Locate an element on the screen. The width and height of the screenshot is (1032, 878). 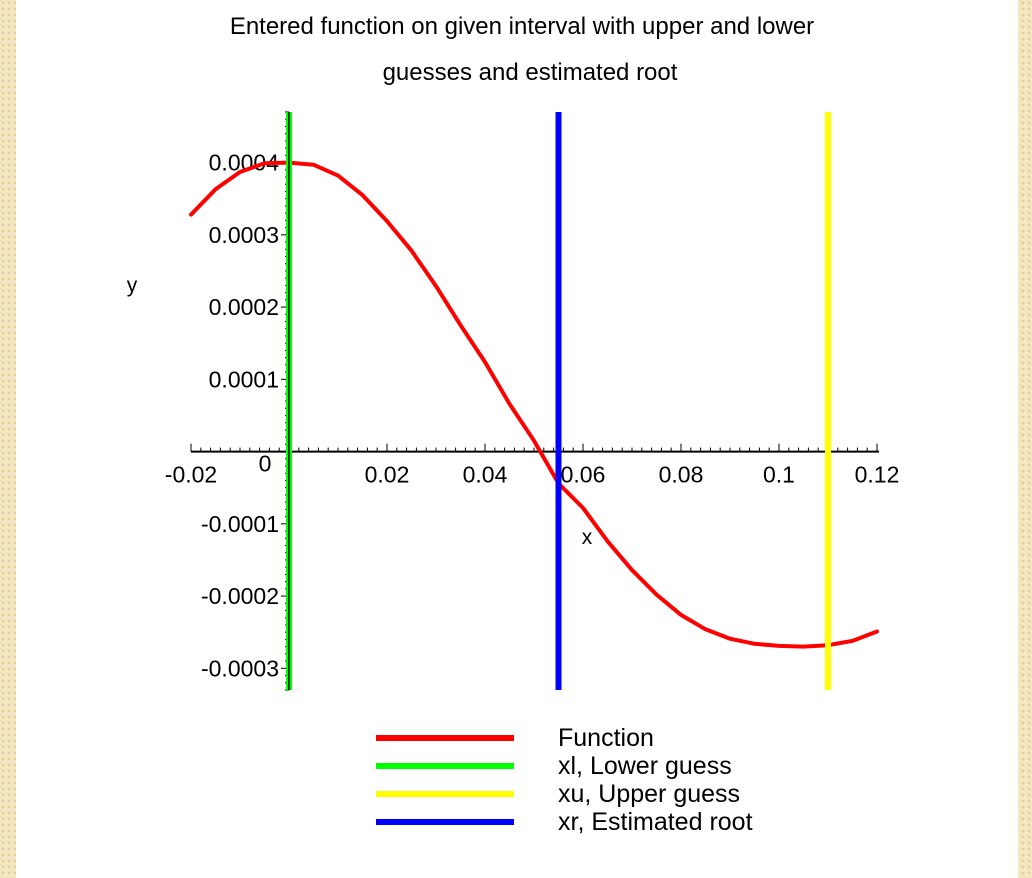
legend-label: Function is located at coordinates (606, 738).